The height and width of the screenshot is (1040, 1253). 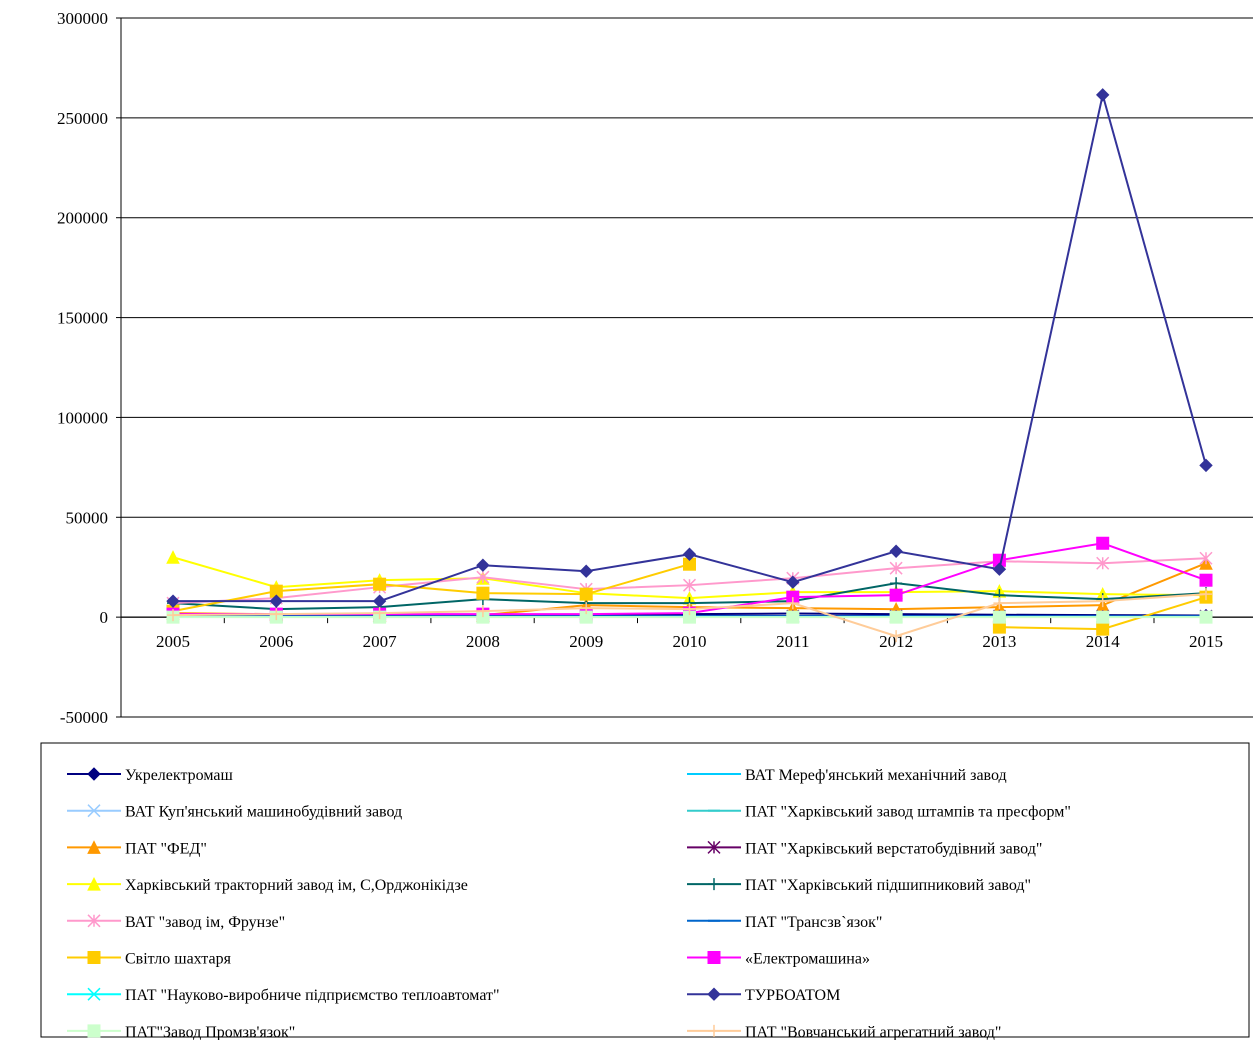 I want to click on x-tick-label: 2014, so click(x=1103, y=641).